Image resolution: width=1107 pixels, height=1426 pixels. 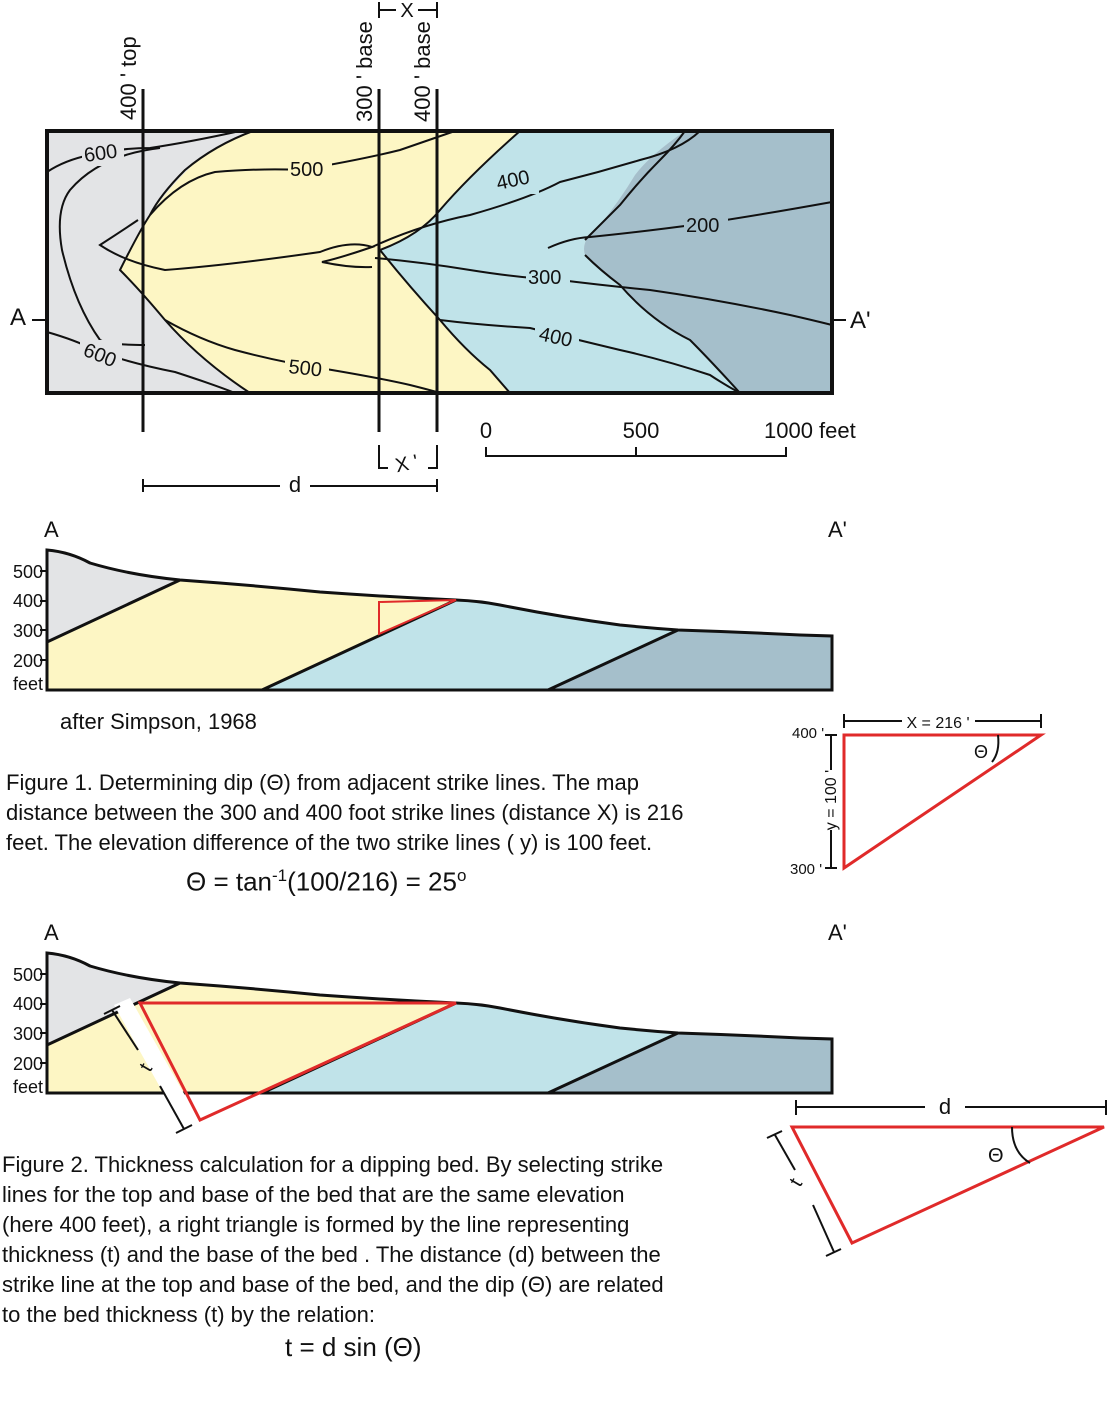 I want to click on section1-dark-blue-unit, so click(x=690, y=660).